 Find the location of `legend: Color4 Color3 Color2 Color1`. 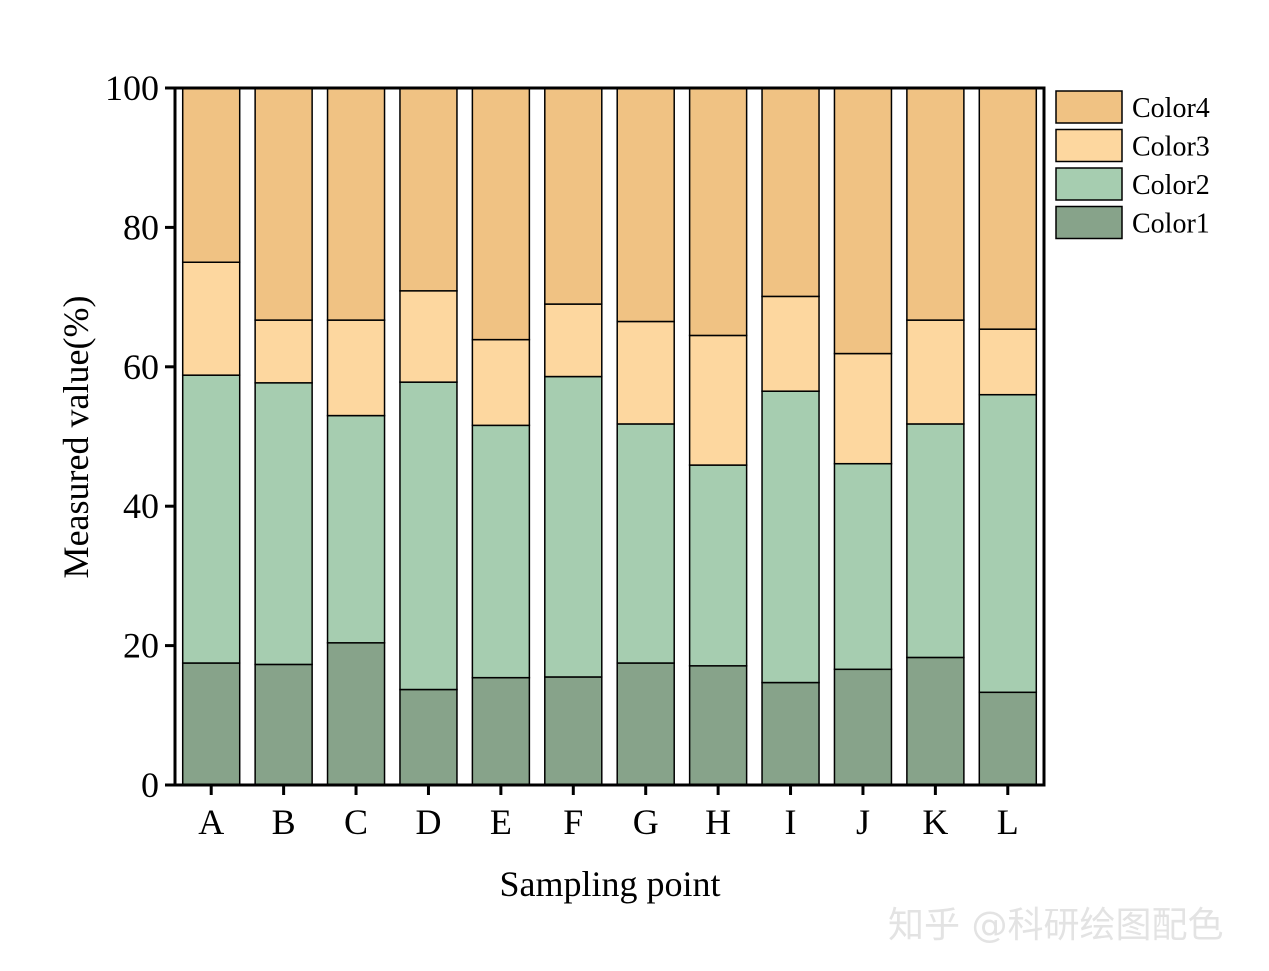

legend: Color4 Color3 Color2 Color1 is located at coordinates (1132, 165).